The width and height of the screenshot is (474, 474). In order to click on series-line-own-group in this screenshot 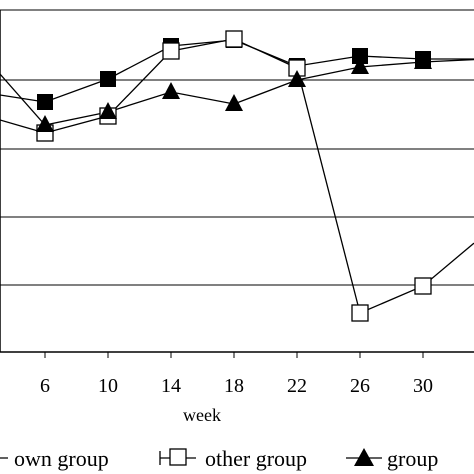, I will do `click(237, 71)`.